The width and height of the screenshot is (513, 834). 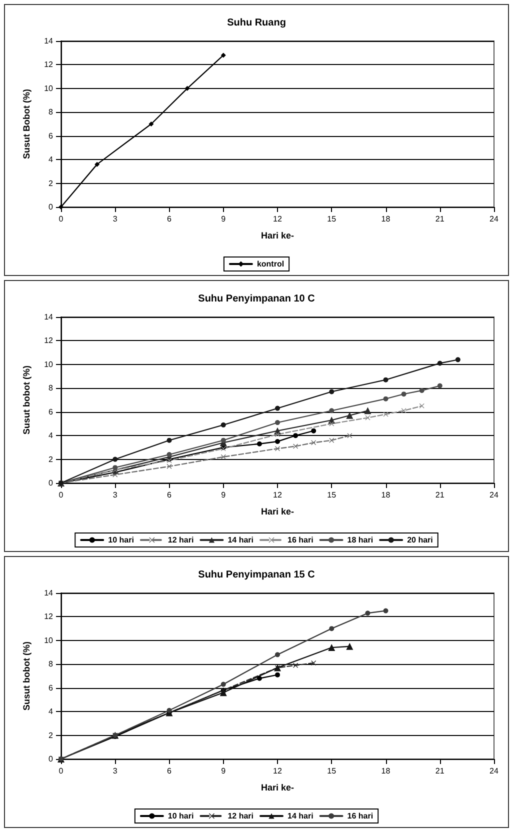 I want to click on y-axis-title: Susut Bobot (%), so click(x=27, y=124).